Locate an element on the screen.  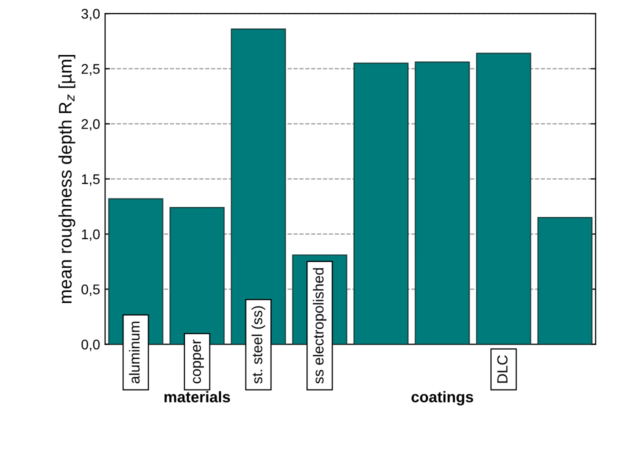
x-tick-label: aluminum is located at coordinates (134, 353).